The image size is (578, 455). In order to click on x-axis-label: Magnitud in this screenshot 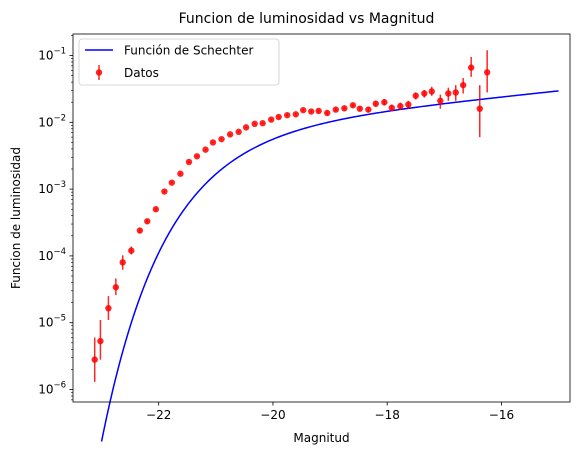, I will do `click(321, 438)`.